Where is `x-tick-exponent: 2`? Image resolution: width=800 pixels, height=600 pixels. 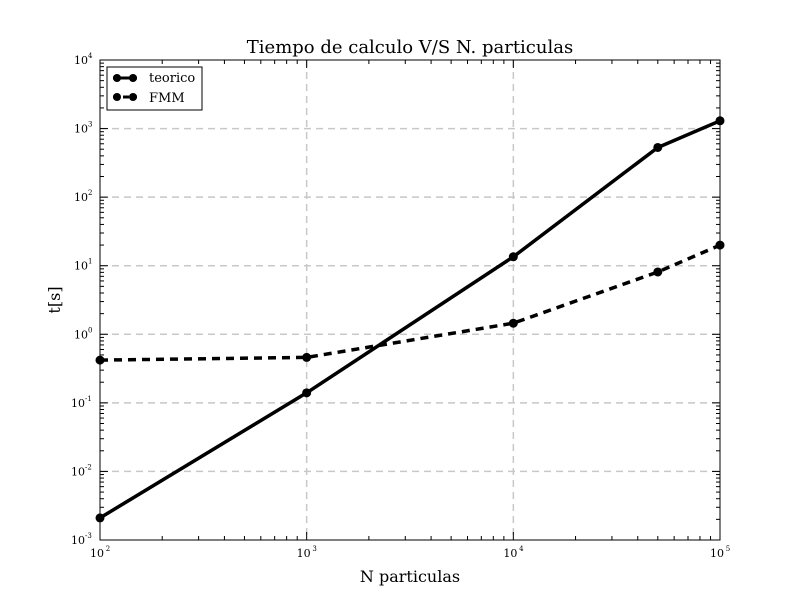
x-tick-exponent: 2 is located at coordinates (108, 549).